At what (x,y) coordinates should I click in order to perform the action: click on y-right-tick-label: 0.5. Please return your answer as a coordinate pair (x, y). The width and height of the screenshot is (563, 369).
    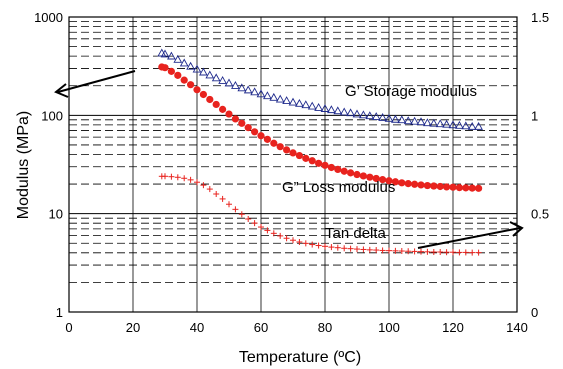
    Looking at the image, I should click on (540, 214).